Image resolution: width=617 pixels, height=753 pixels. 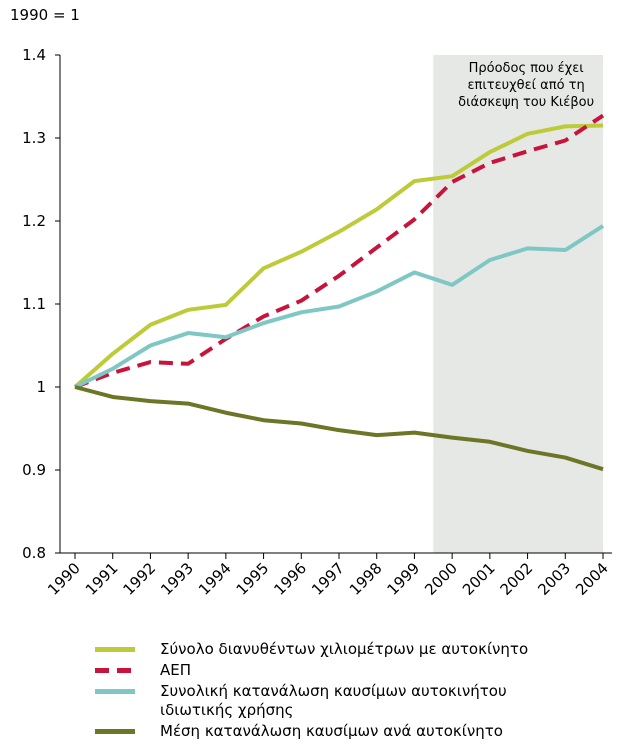 What do you see at coordinates (176, 670) in the screenshot?
I see `legend-label: ΑΕΠ` at bounding box center [176, 670].